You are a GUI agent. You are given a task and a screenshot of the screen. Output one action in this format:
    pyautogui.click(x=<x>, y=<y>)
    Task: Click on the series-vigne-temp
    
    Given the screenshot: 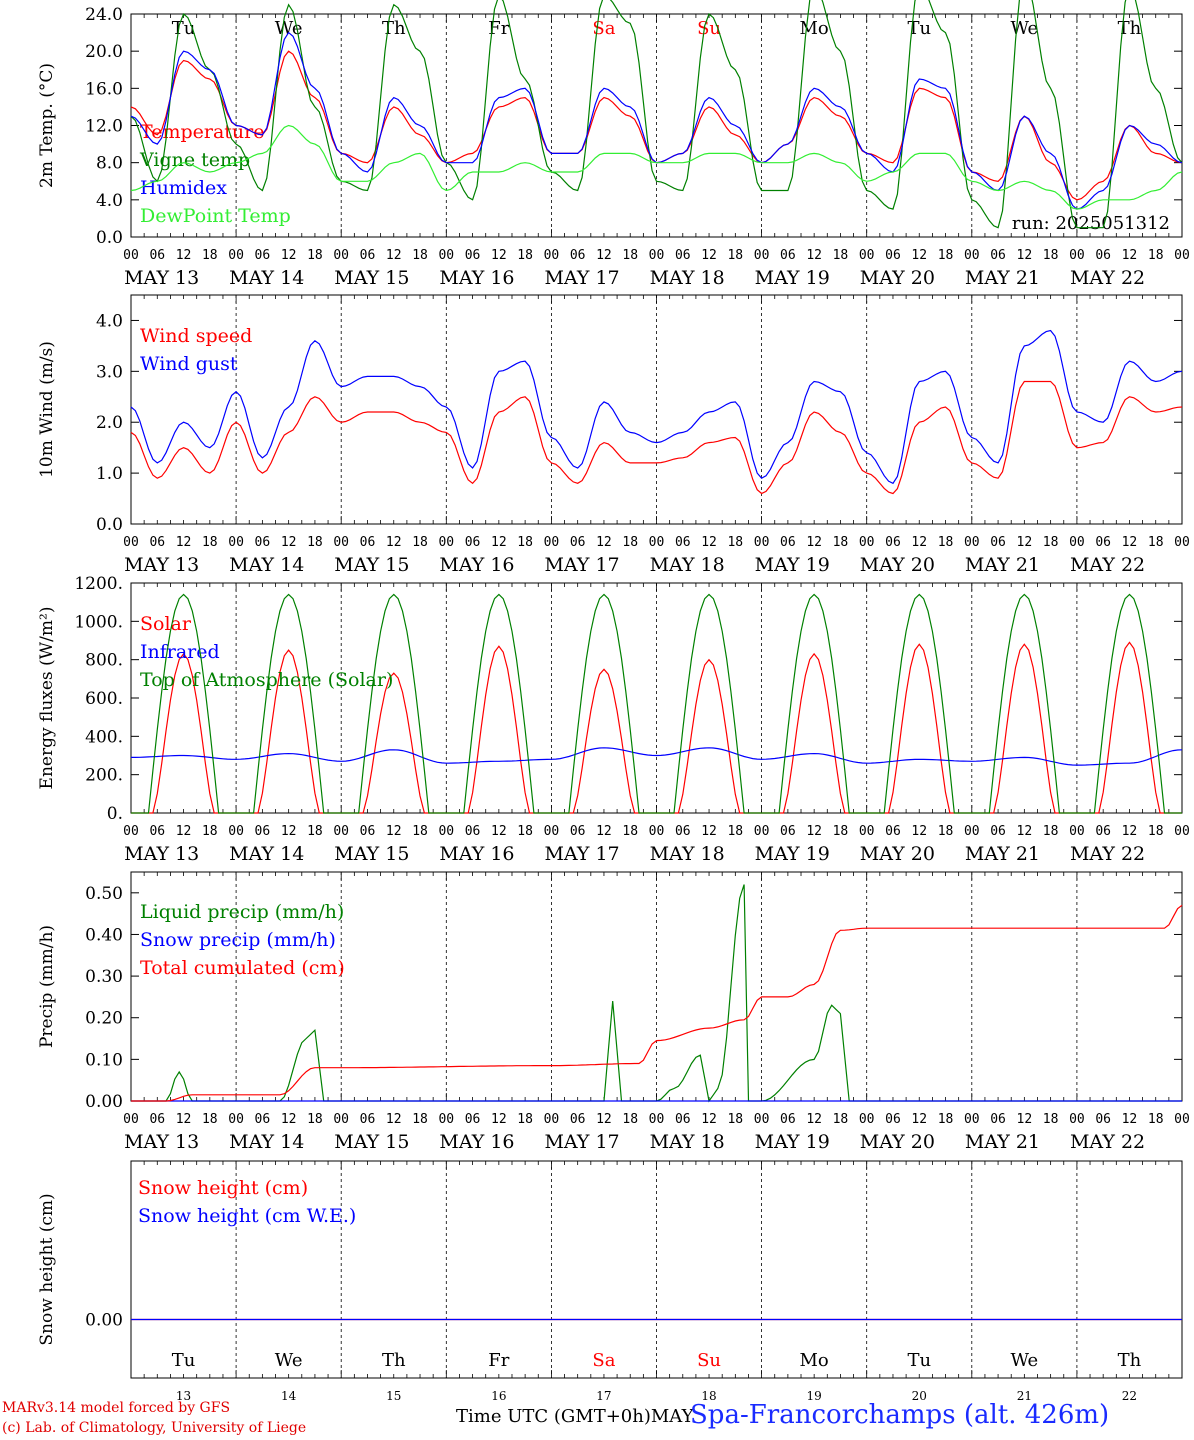 What is the action you would take?
    pyautogui.click(x=656, y=114)
    